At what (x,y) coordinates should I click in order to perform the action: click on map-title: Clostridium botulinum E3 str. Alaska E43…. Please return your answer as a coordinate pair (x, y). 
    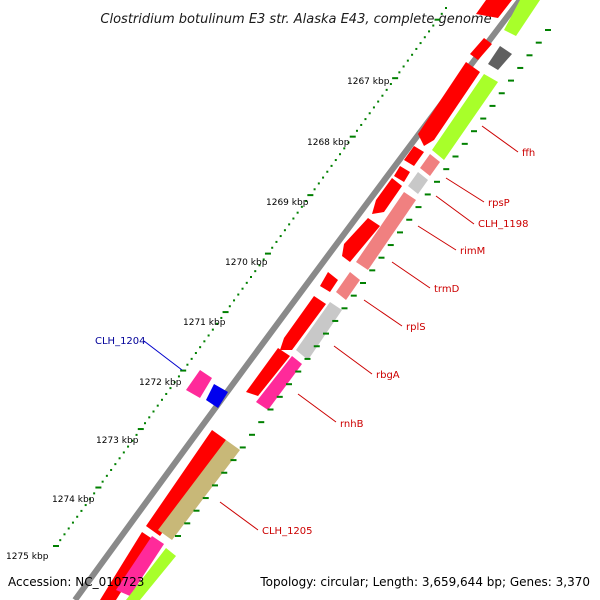
    Looking at the image, I should click on (295, 19).